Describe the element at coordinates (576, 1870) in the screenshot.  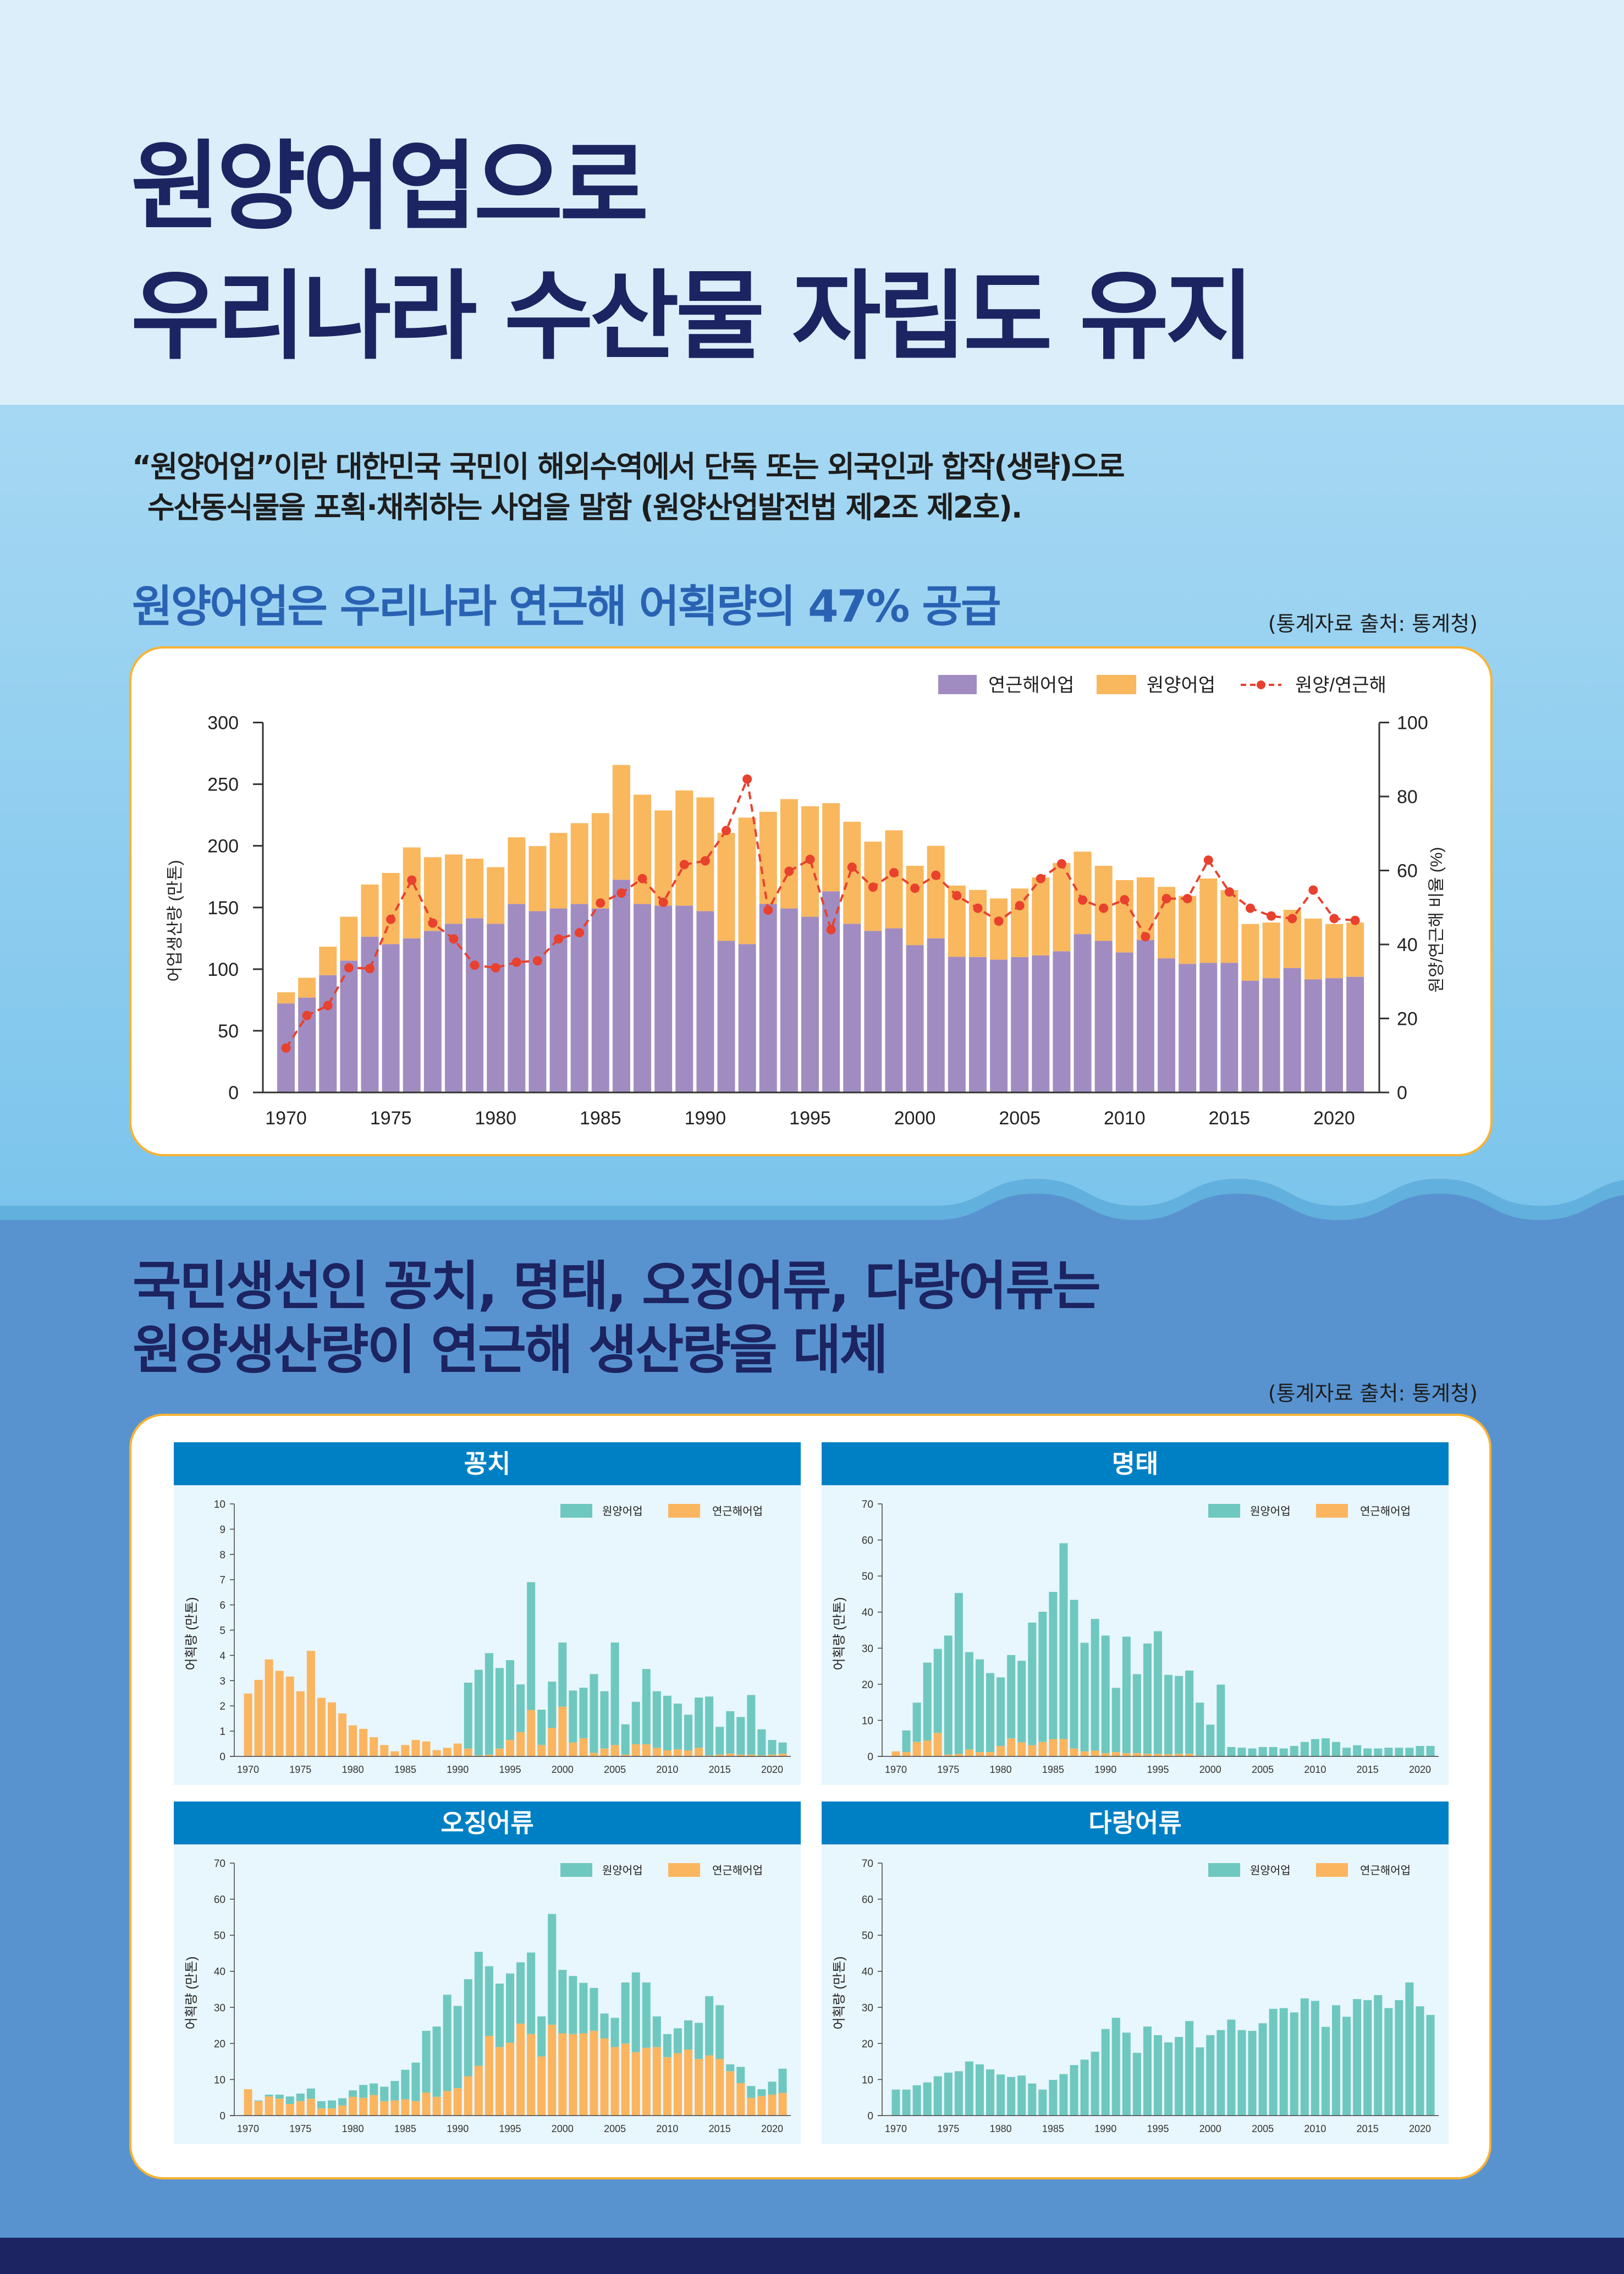
I see `legend-swatch-distant-water` at that location.